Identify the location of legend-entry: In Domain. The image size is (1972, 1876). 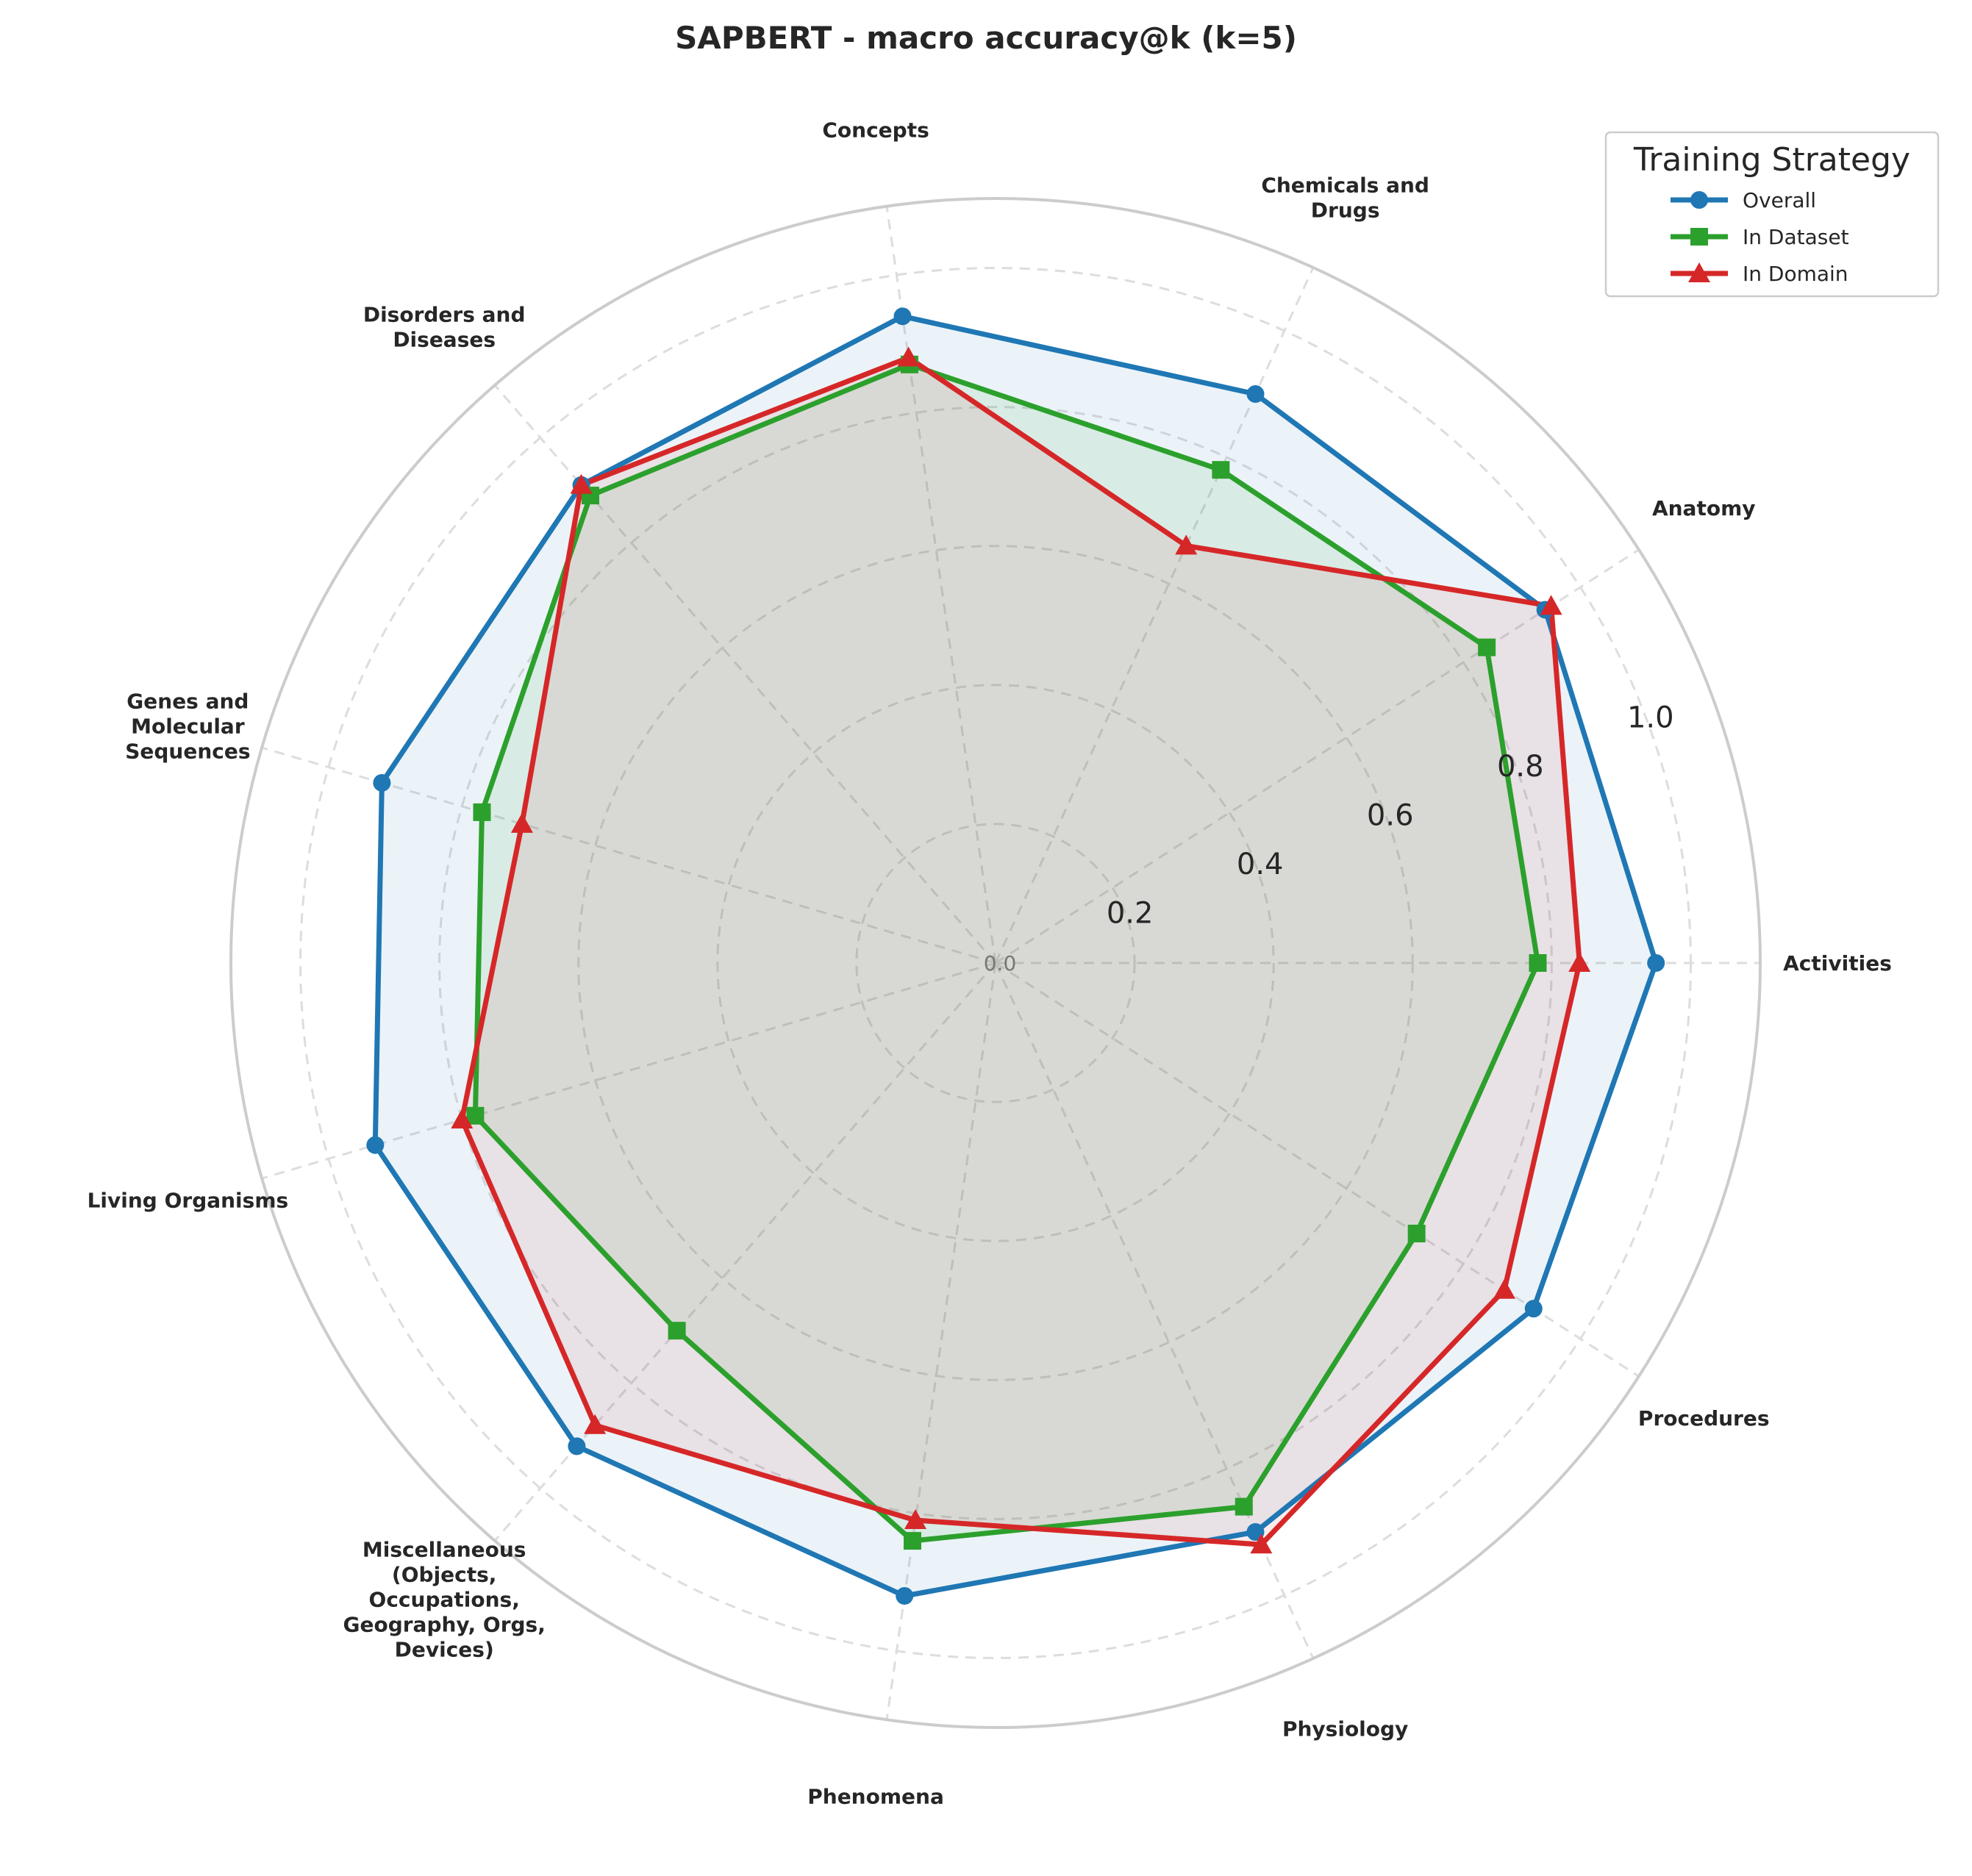
(1760, 274).